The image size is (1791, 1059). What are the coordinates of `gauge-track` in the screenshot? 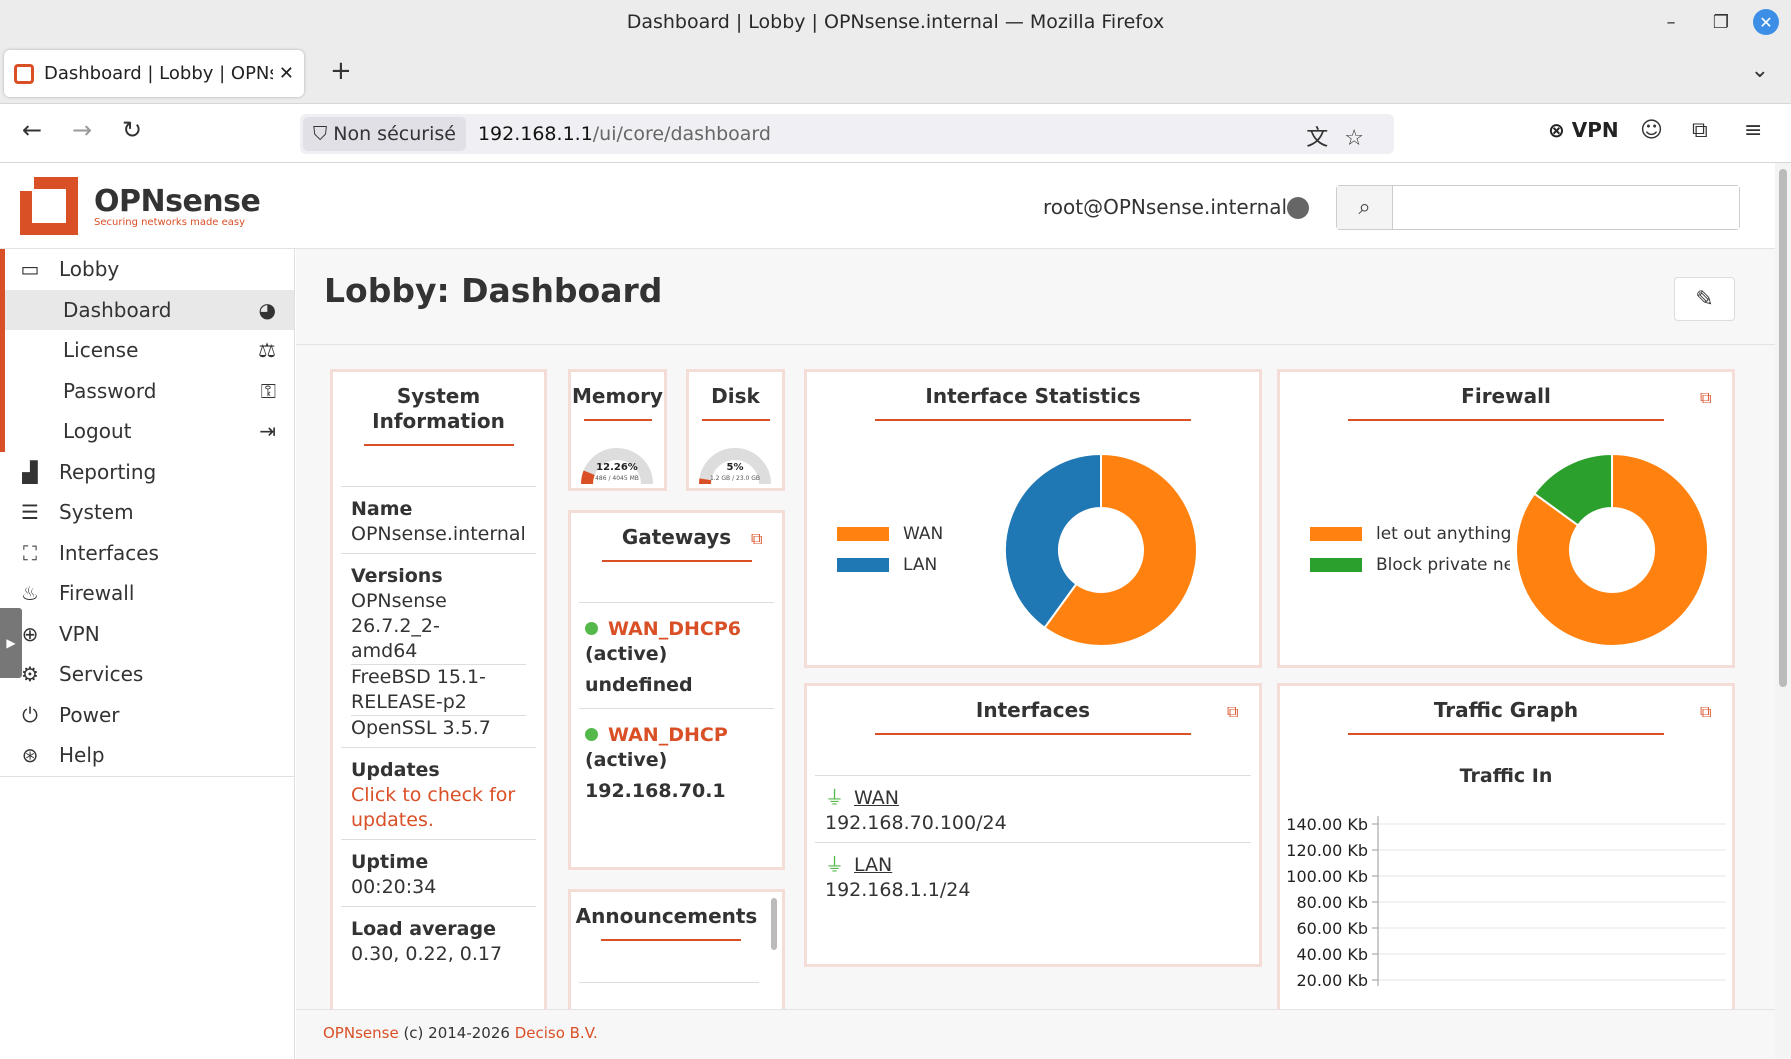 It's located at (617, 466).